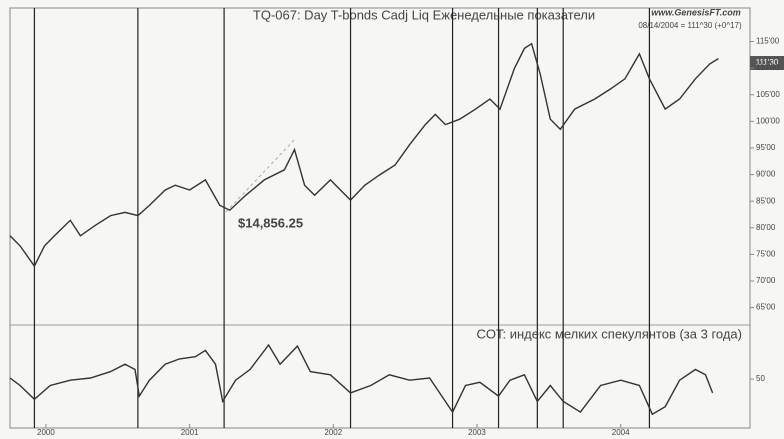 The height and width of the screenshot is (439, 784). I want to click on x-tick-label: 2003, so click(477, 432).